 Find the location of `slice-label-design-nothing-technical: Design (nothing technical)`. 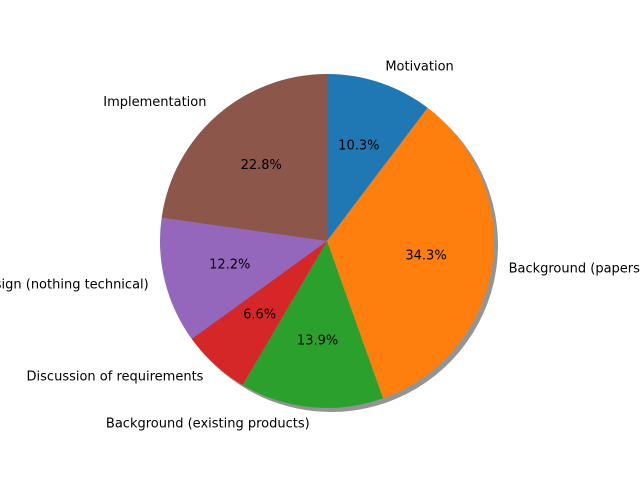

slice-label-design-nothing-technical: Design (nothing technical) is located at coordinates (74, 285).